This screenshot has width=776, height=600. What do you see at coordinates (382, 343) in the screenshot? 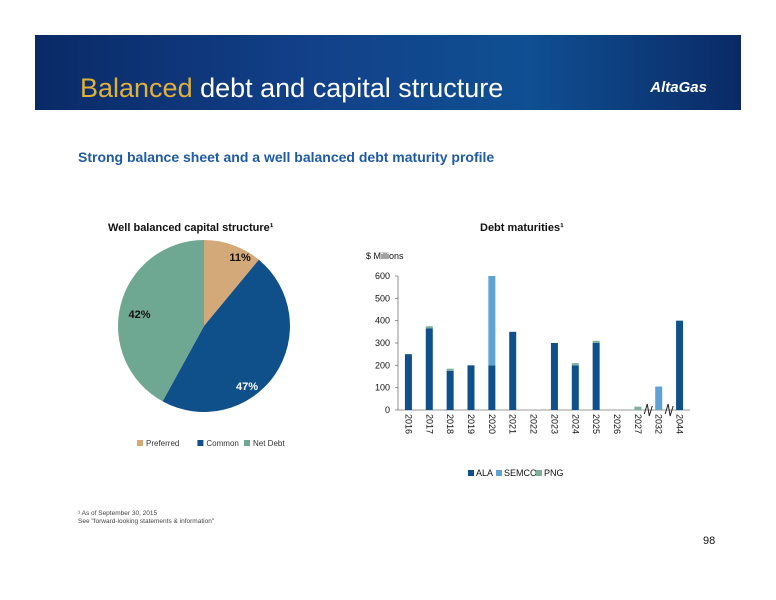
I see `y-tick-label: 300` at bounding box center [382, 343].